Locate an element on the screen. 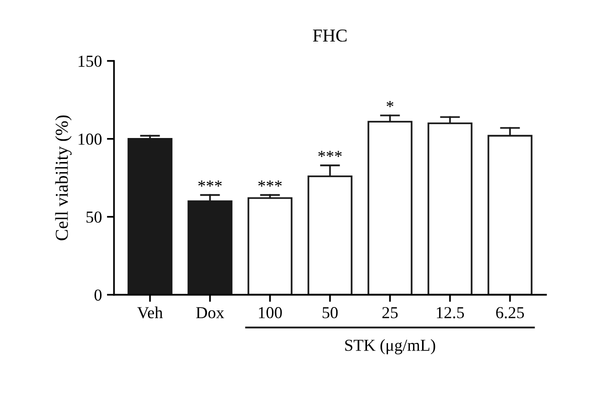 This screenshot has height=393, width=600. chart-title: FHC is located at coordinates (329, 36).